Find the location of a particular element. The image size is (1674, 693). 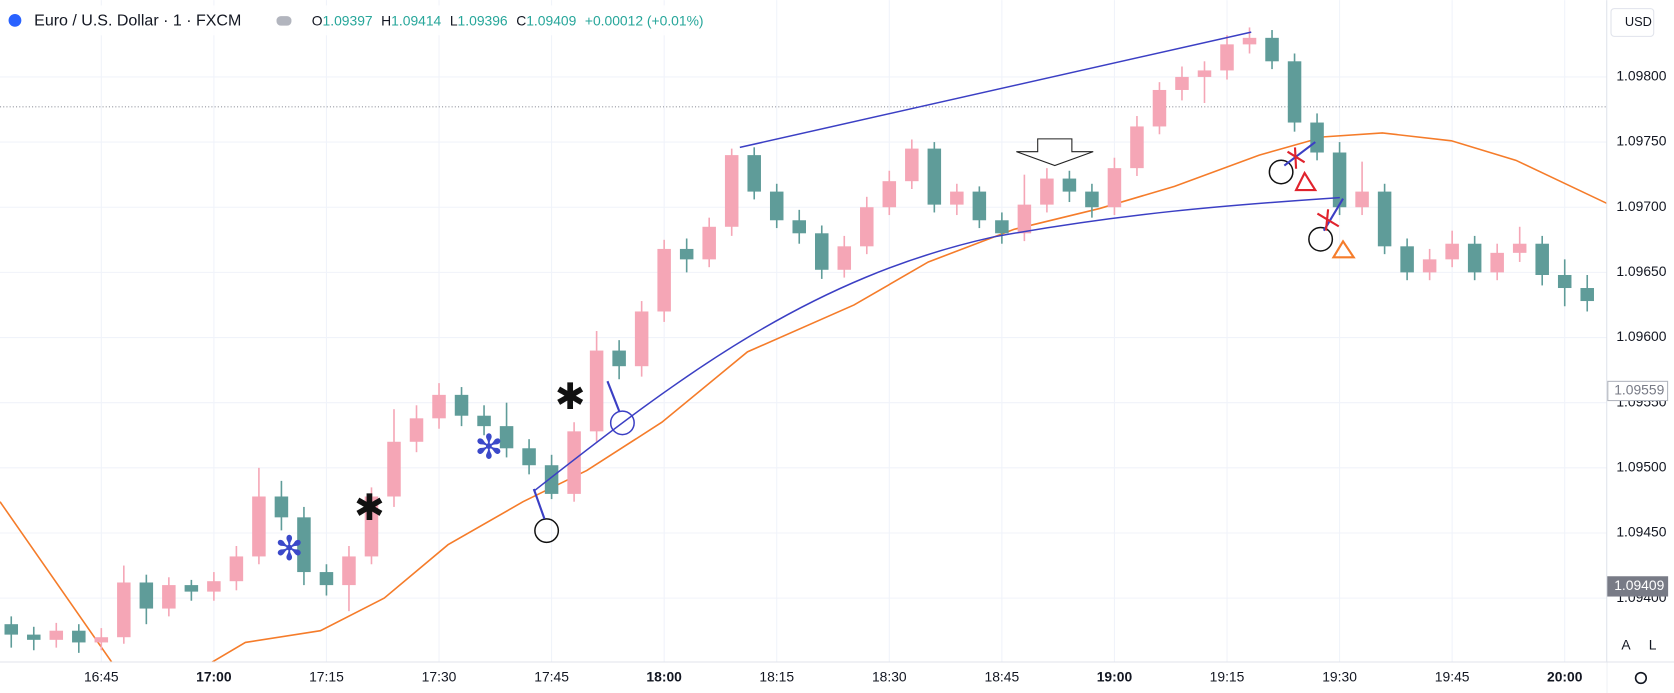

ohlc-value: 1.09414 is located at coordinates (416, 20).